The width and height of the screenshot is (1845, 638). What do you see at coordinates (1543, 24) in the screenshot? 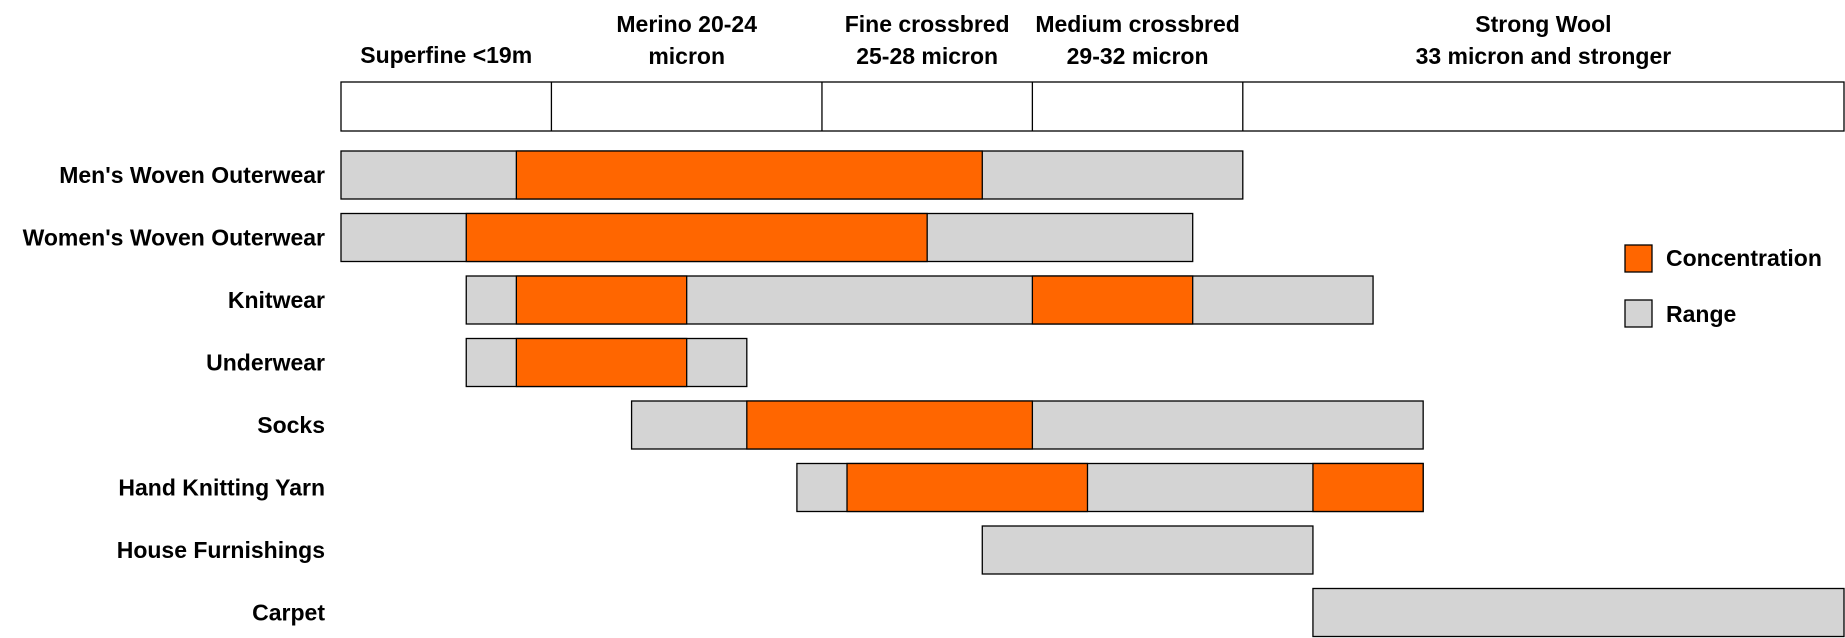
I see `micron-band-label: Strong Wool` at bounding box center [1543, 24].